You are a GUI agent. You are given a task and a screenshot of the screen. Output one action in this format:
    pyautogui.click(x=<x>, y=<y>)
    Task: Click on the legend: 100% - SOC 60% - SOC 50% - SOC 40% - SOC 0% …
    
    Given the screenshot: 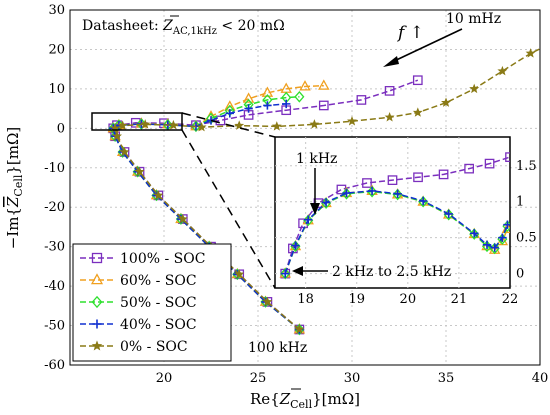 What is the action you would take?
    pyautogui.click(x=152, y=302)
    